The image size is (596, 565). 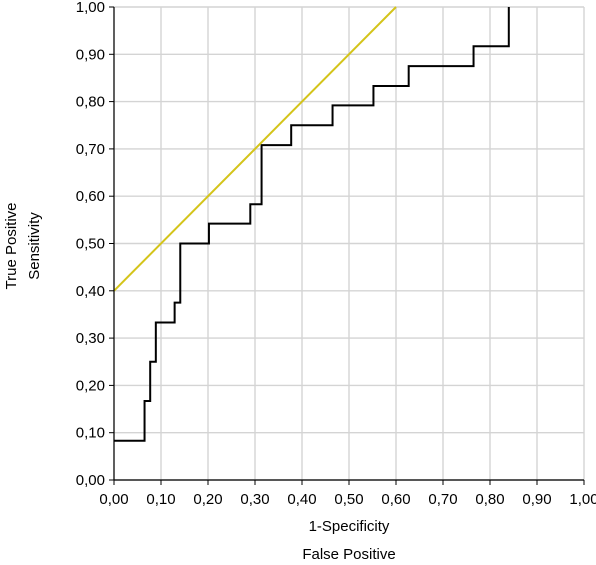 I want to click on y-tick-label: 0,50, so click(x=90, y=244).